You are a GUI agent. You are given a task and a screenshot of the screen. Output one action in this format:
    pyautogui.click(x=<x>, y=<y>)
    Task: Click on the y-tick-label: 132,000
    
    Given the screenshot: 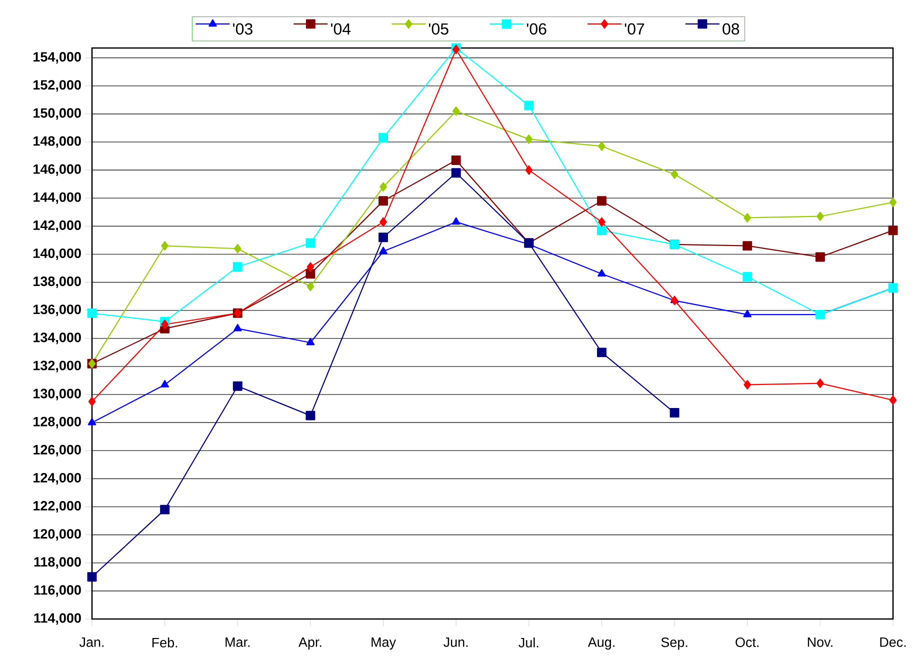 What is the action you would take?
    pyautogui.click(x=57, y=366)
    